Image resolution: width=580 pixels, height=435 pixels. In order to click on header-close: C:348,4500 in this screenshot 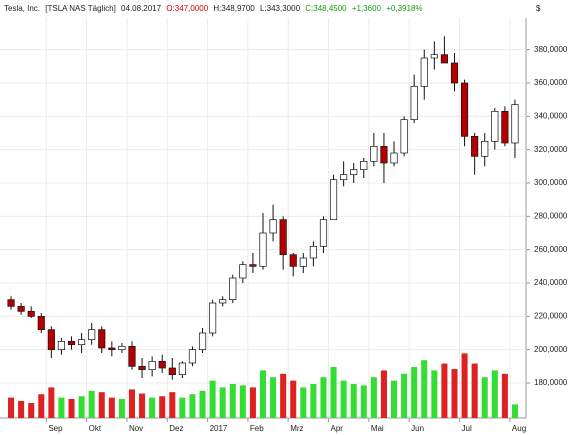, I will do `click(326, 8)`.